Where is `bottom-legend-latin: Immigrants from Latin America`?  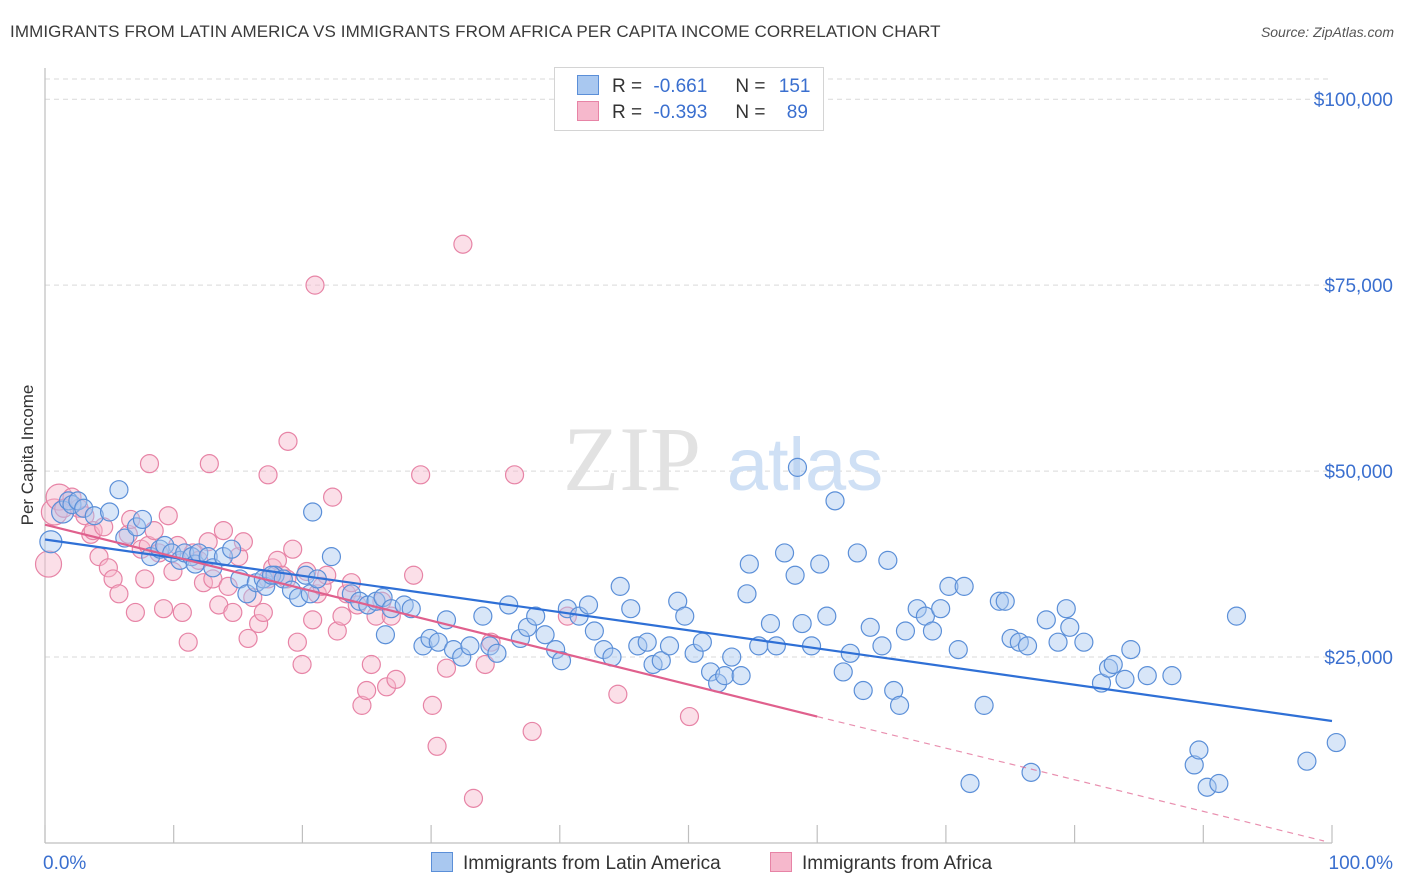 bottom-legend-latin: Immigrants from Latin America is located at coordinates (576, 863).